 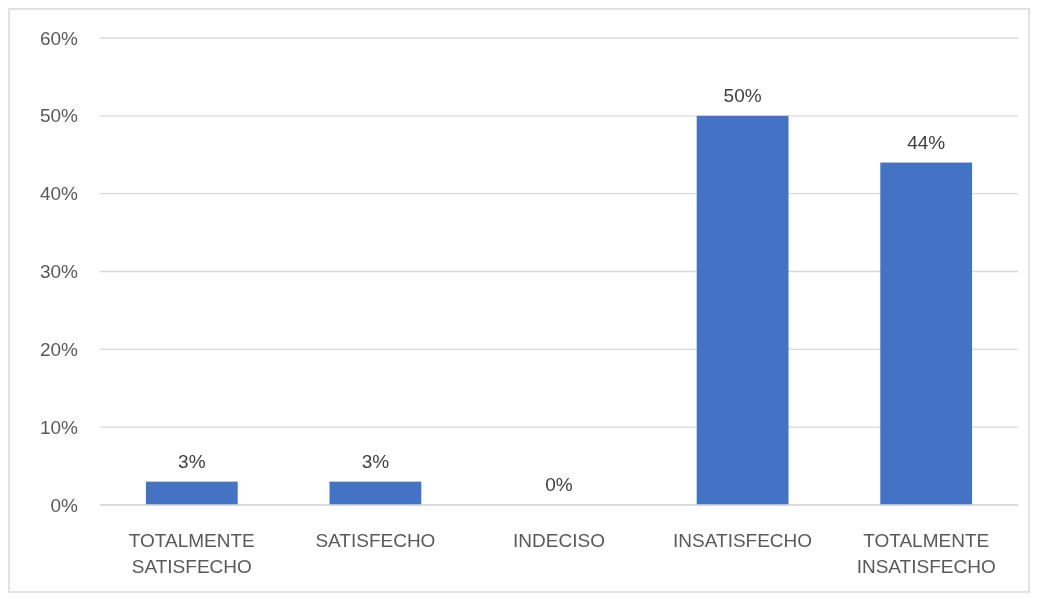 What do you see at coordinates (59, 116) in the screenshot?
I see `y-tick-label: 50%` at bounding box center [59, 116].